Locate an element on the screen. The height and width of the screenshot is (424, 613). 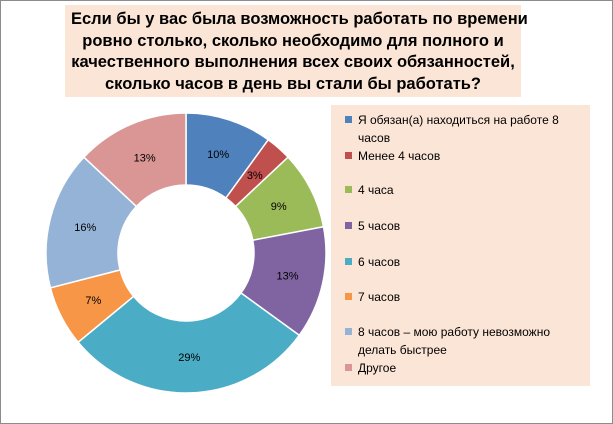
data-label-4: 29% is located at coordinates (189, 358).